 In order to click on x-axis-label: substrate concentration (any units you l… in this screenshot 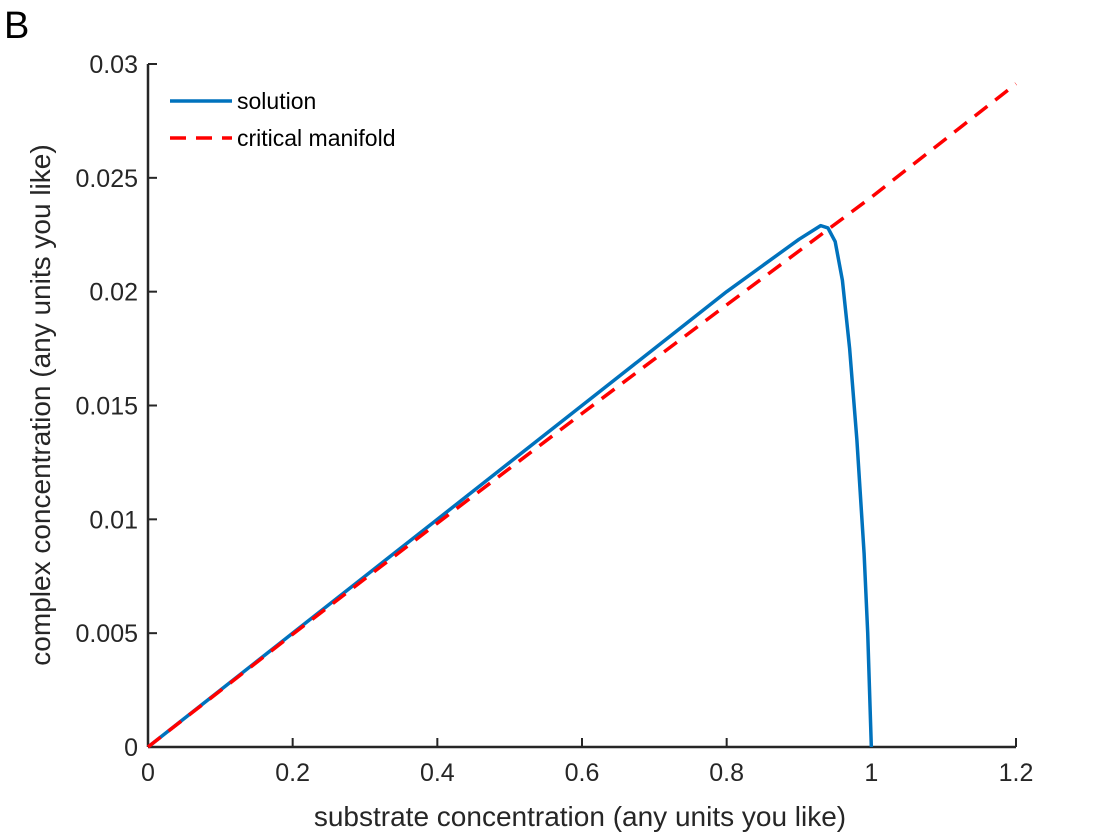, I will do `click(580, 816)`.